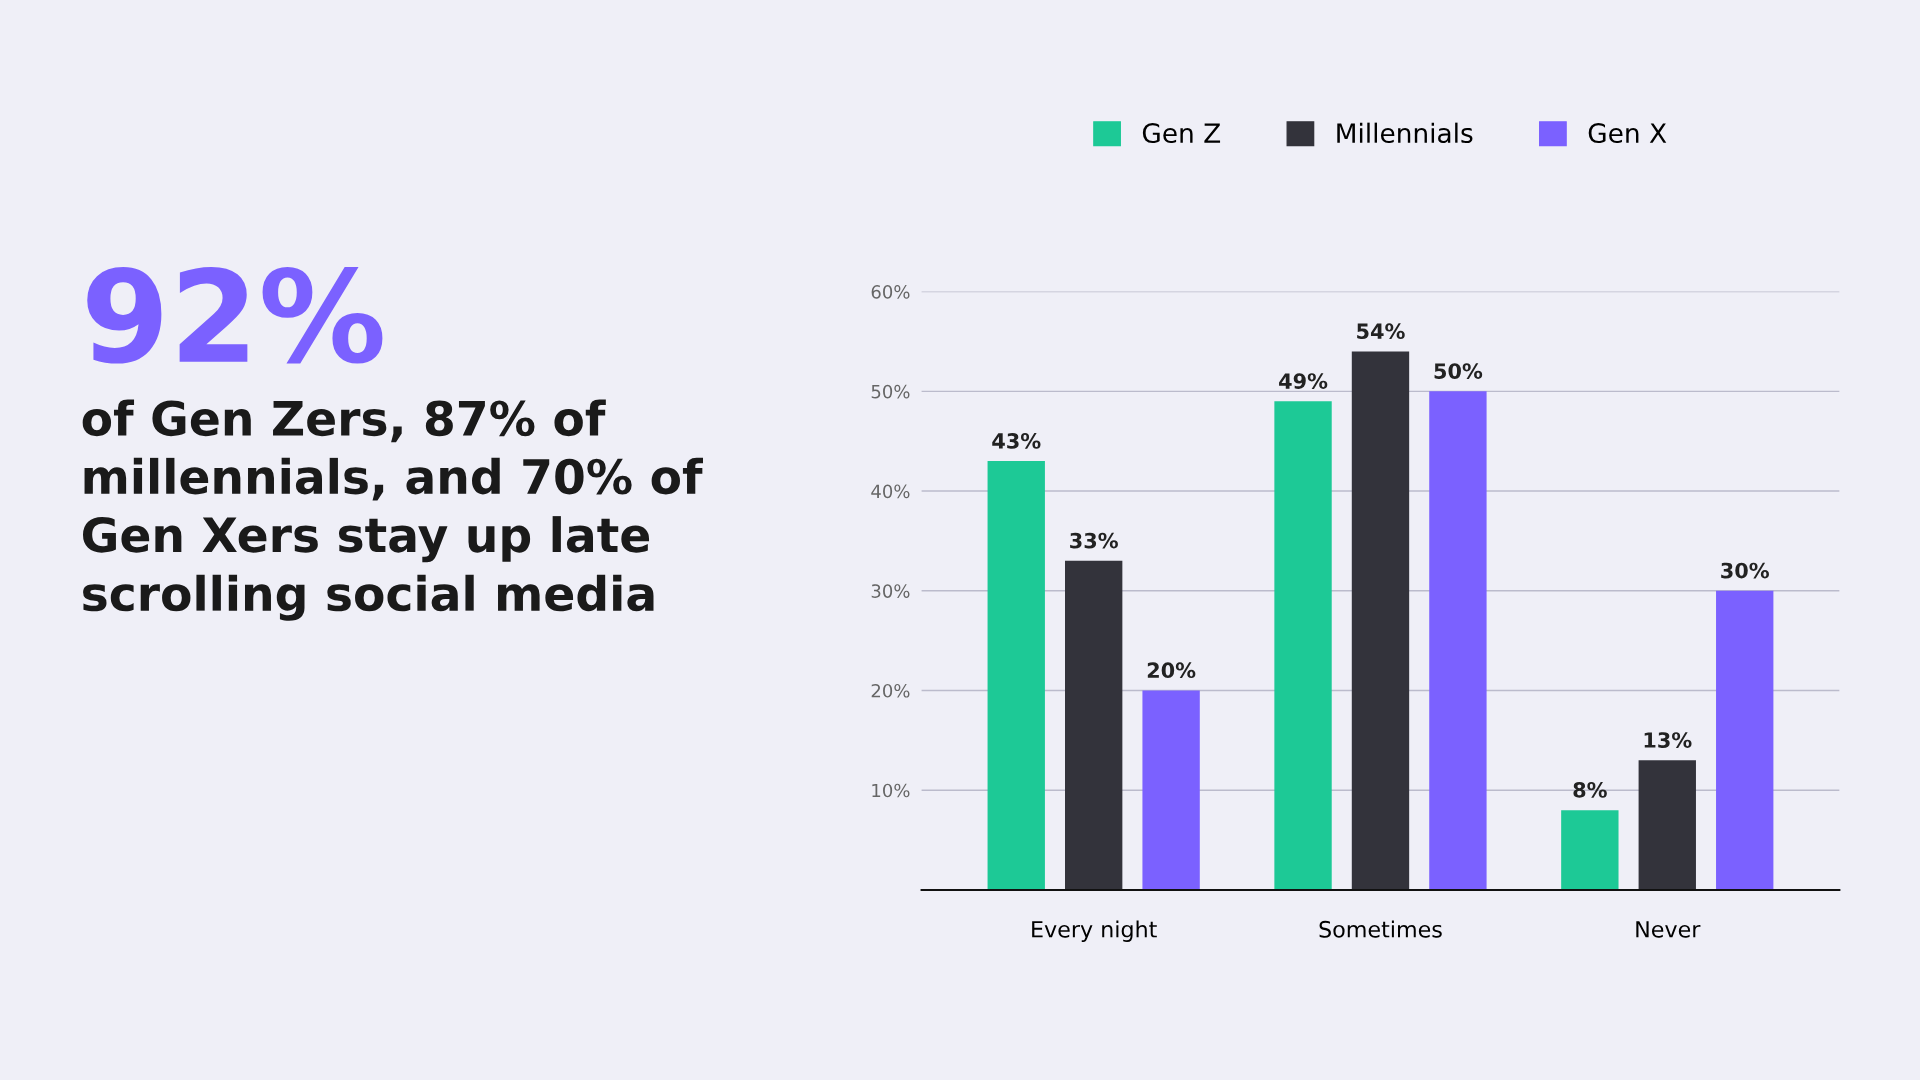  I want to click on data-label: 33%, so click(1094, 540).